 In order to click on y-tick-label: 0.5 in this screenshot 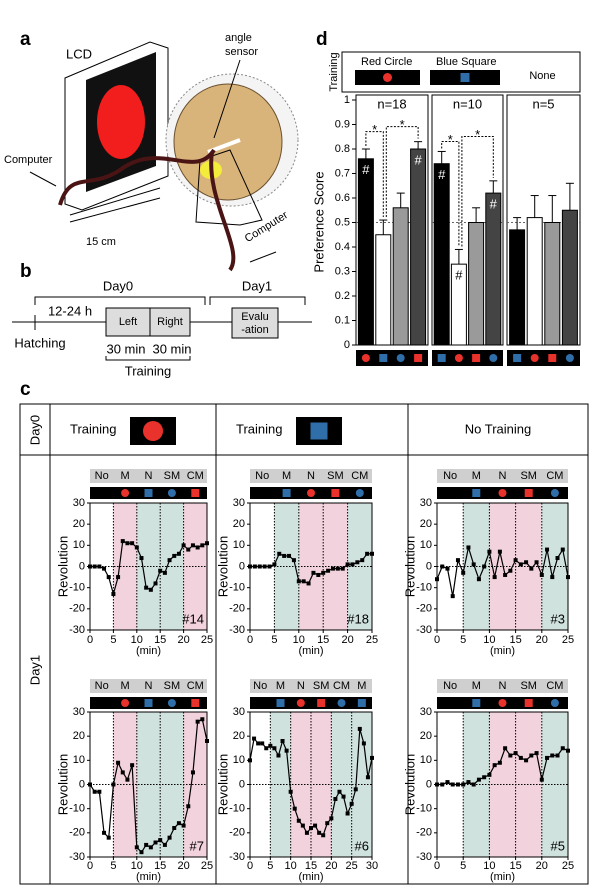, I will do `click(342, 222)`.